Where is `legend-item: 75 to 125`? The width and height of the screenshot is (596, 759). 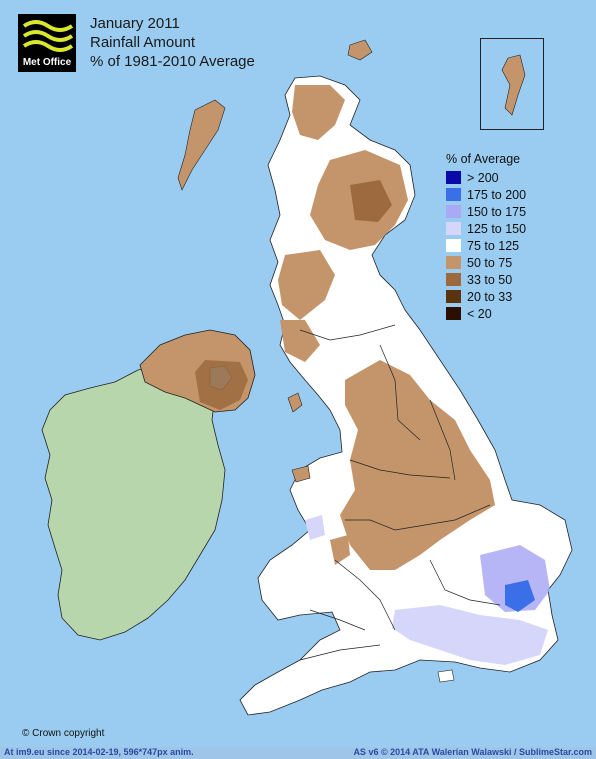
legend-item: 75 to 125 is located at coordinates (486, 245).